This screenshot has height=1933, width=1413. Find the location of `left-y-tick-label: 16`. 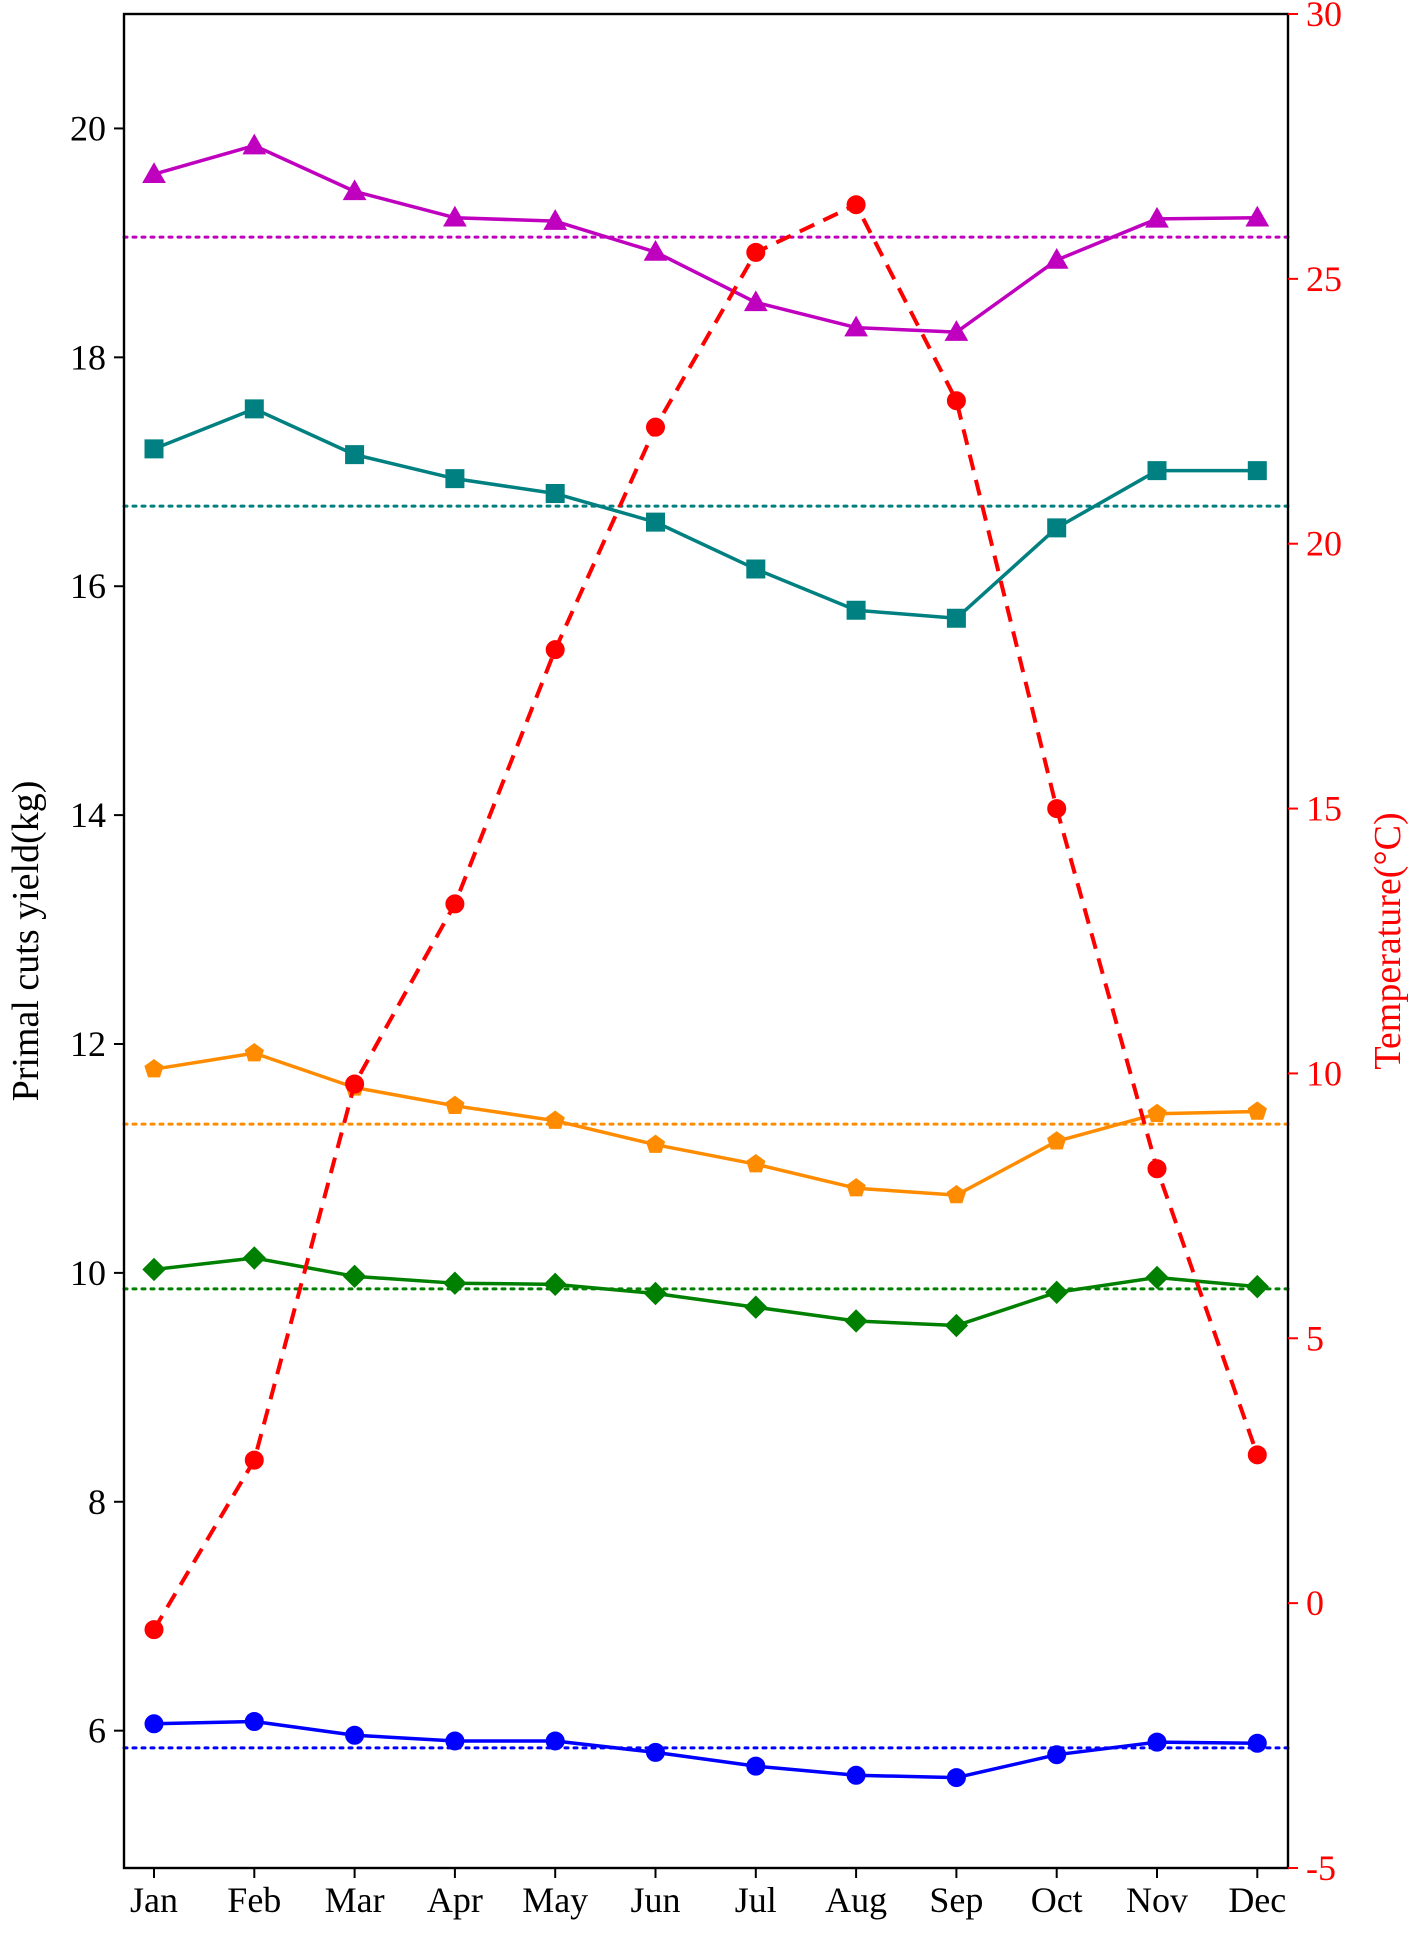

left-y-tick-label: 16 is located at coordinates (88, 586).